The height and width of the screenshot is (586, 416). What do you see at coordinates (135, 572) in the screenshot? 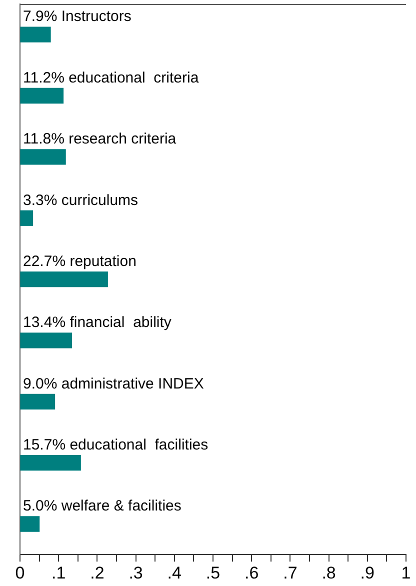
I see `x-tick-label: .3` at bounding box center [135, 572].